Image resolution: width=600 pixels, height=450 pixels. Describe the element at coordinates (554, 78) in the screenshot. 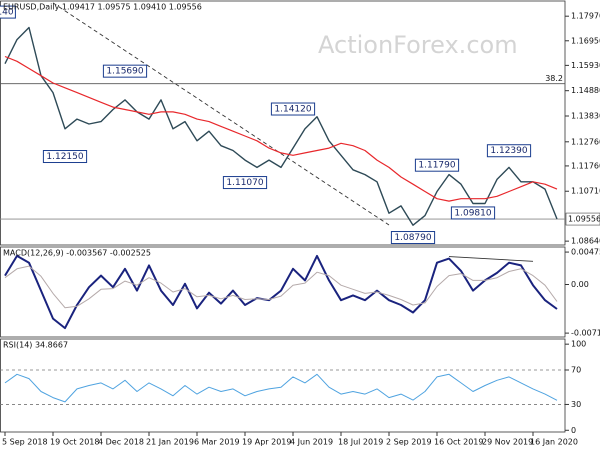

I see `fib-label: 38.2` at that location.